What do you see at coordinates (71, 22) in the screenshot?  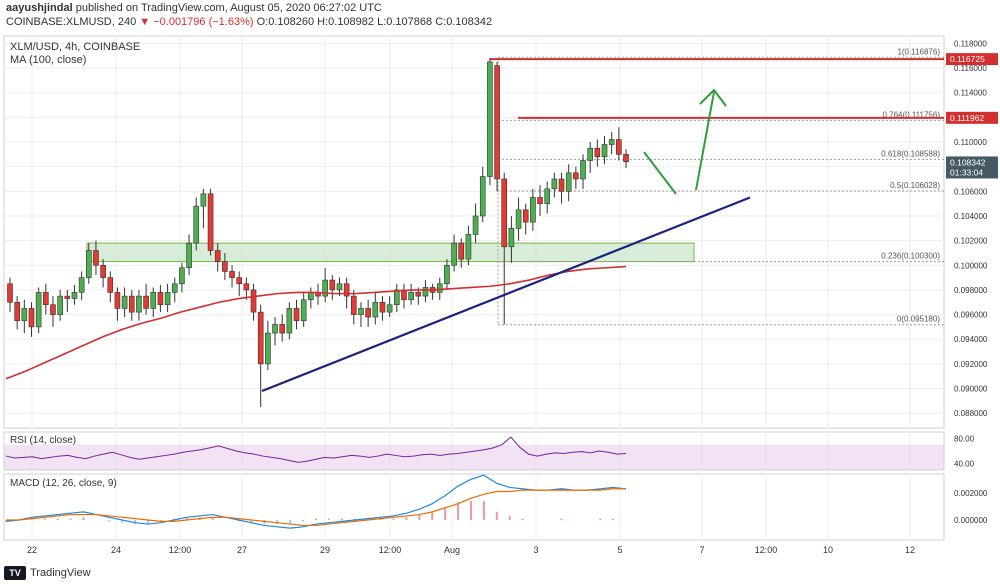 I see `symbol-label: COINBASE:XLMUSD, 240` at bounding box center [71, 22].